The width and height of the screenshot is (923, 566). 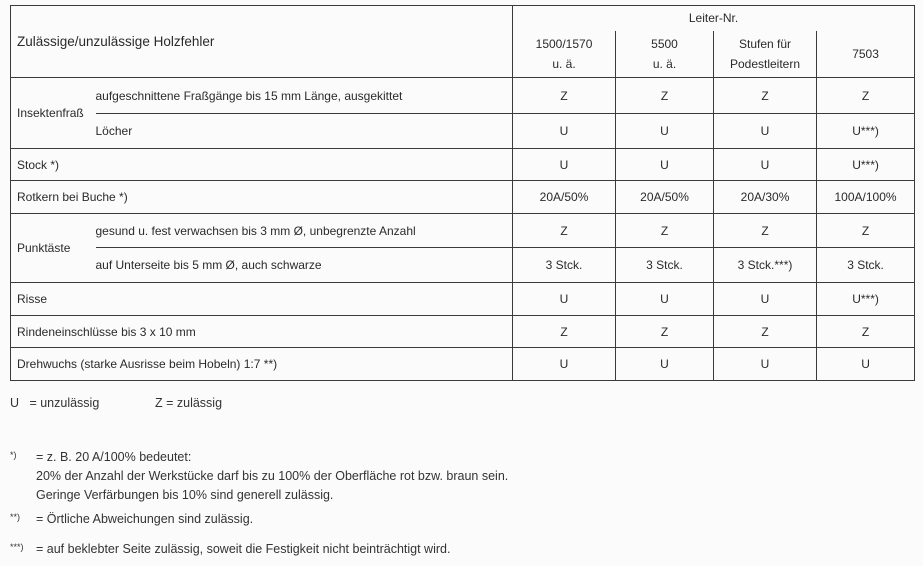 What do you see at coordinates (765, 54) in the screenshot?
I see `column-header: Stufen für Podestleitern` at bounding box center [765, 54].